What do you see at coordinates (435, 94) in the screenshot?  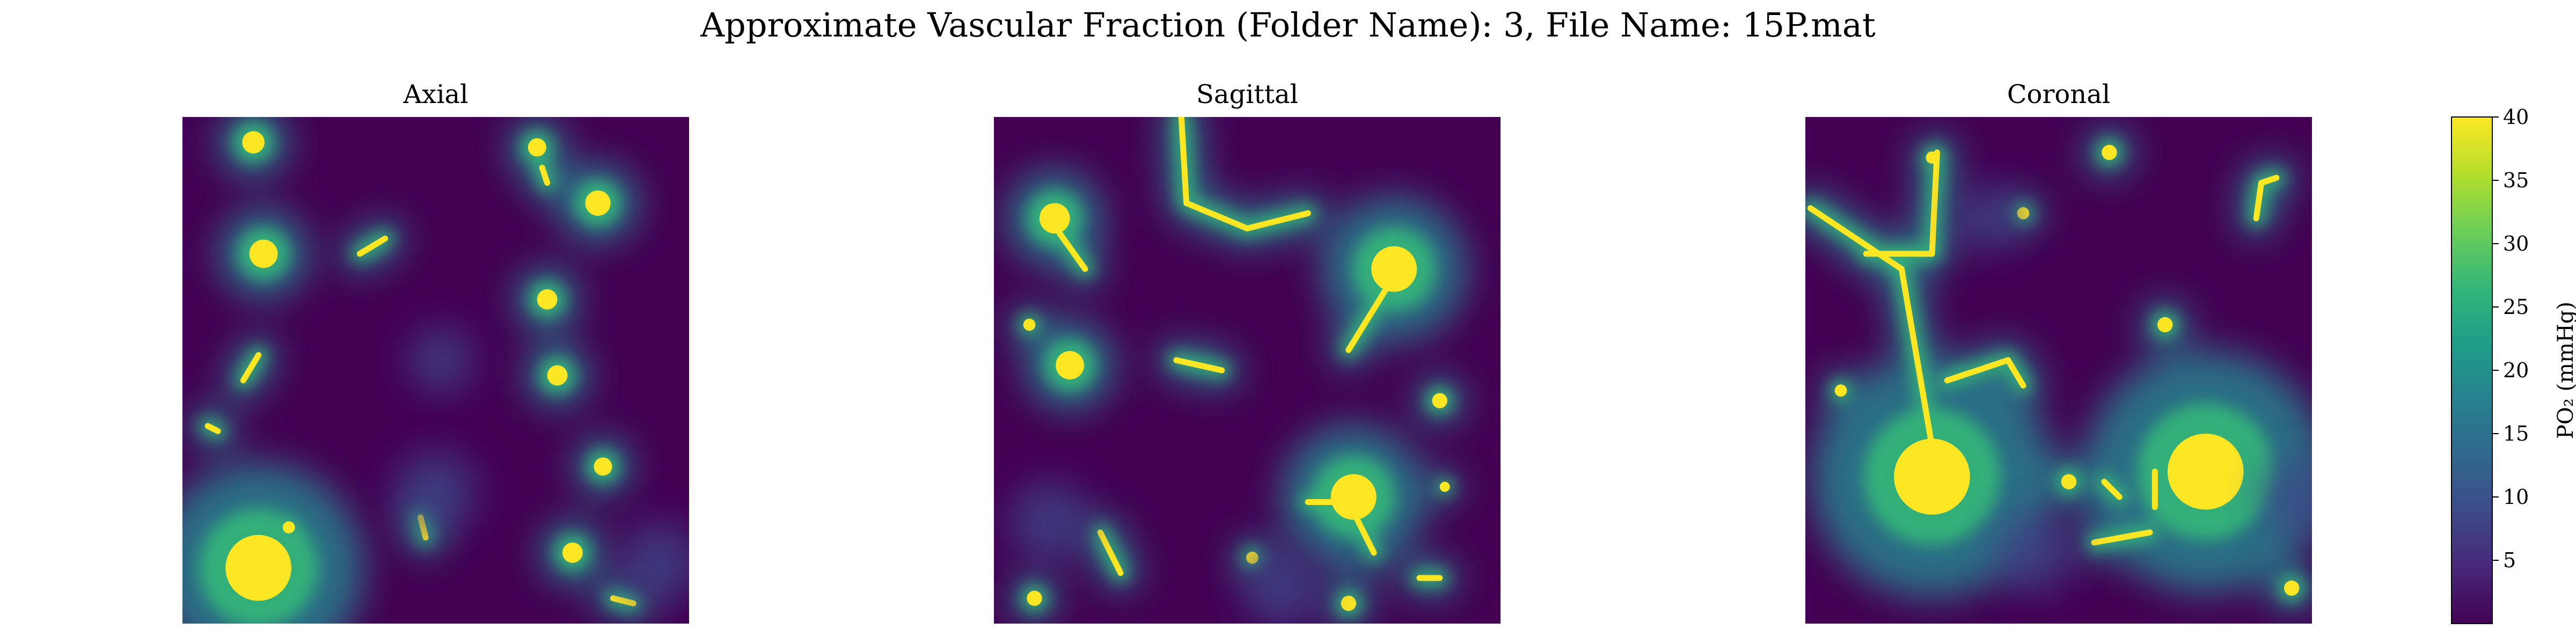 I see `panel-title: Axial` at bounding box center [435, 94].